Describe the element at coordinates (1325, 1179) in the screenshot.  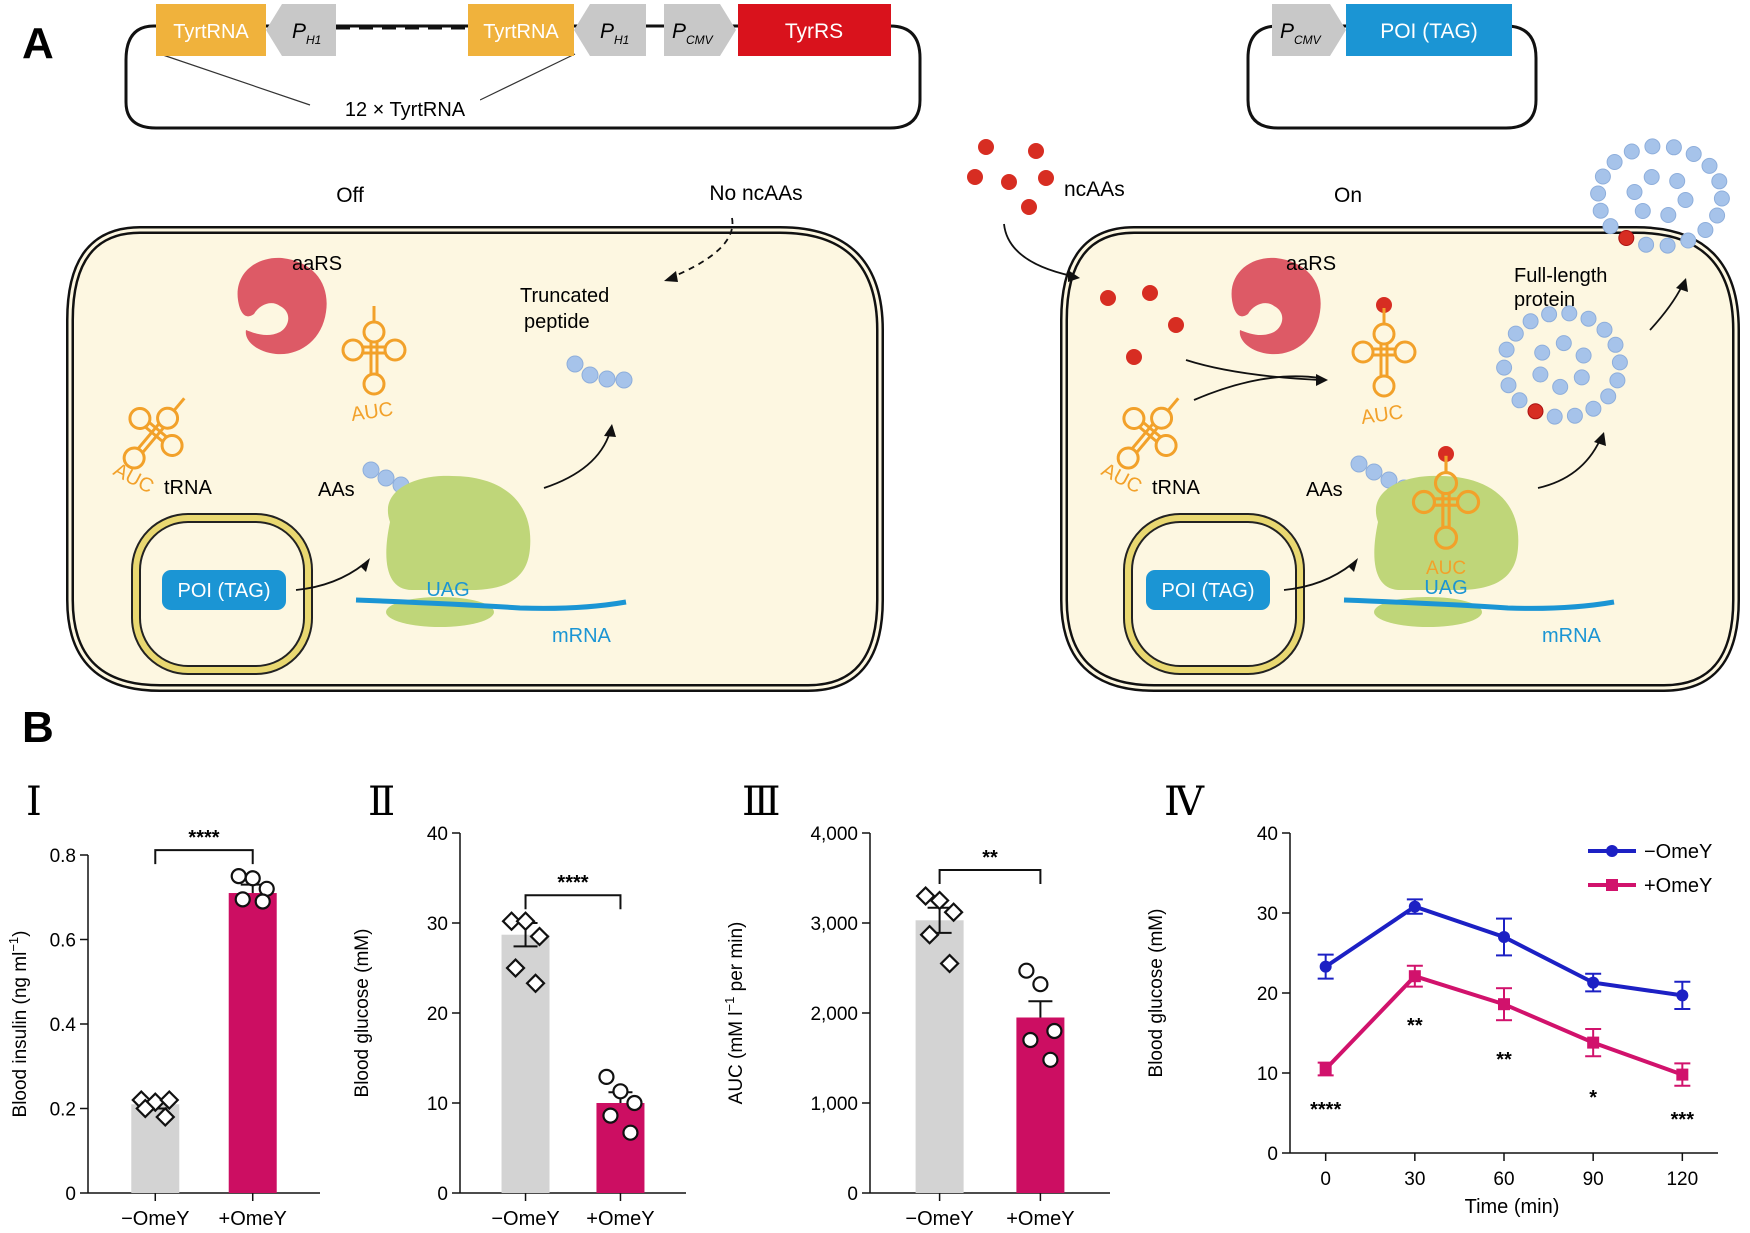
I see `x-tick-label: 0` at that location.